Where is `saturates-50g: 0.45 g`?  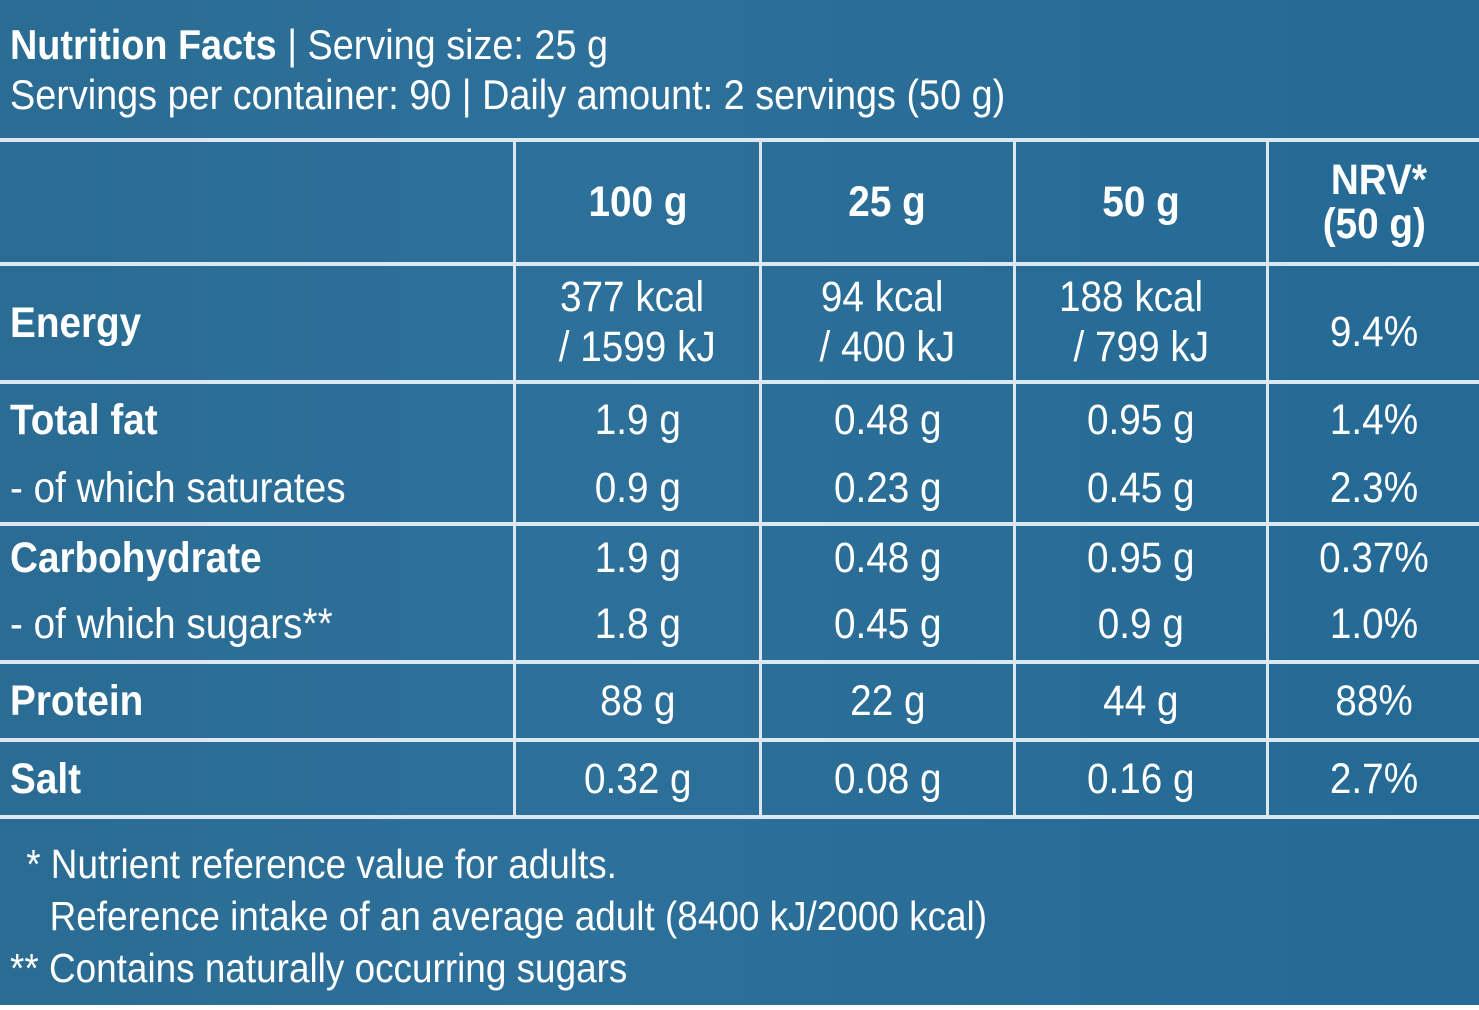
saturates-50g: 0.45 g is located at coordinates (1141, 488).